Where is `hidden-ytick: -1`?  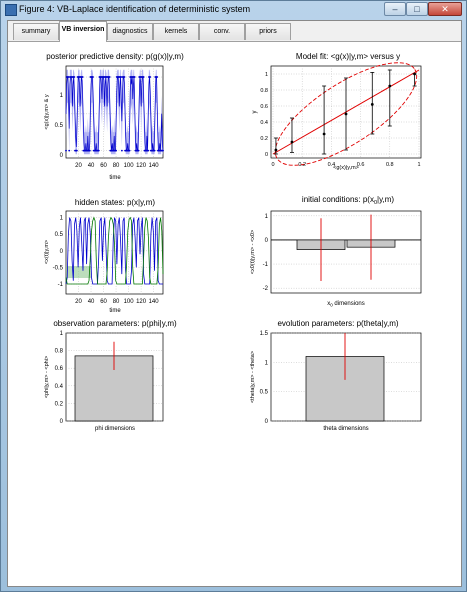 hidden-ytick: -1 is located at coordinates (61, 285).